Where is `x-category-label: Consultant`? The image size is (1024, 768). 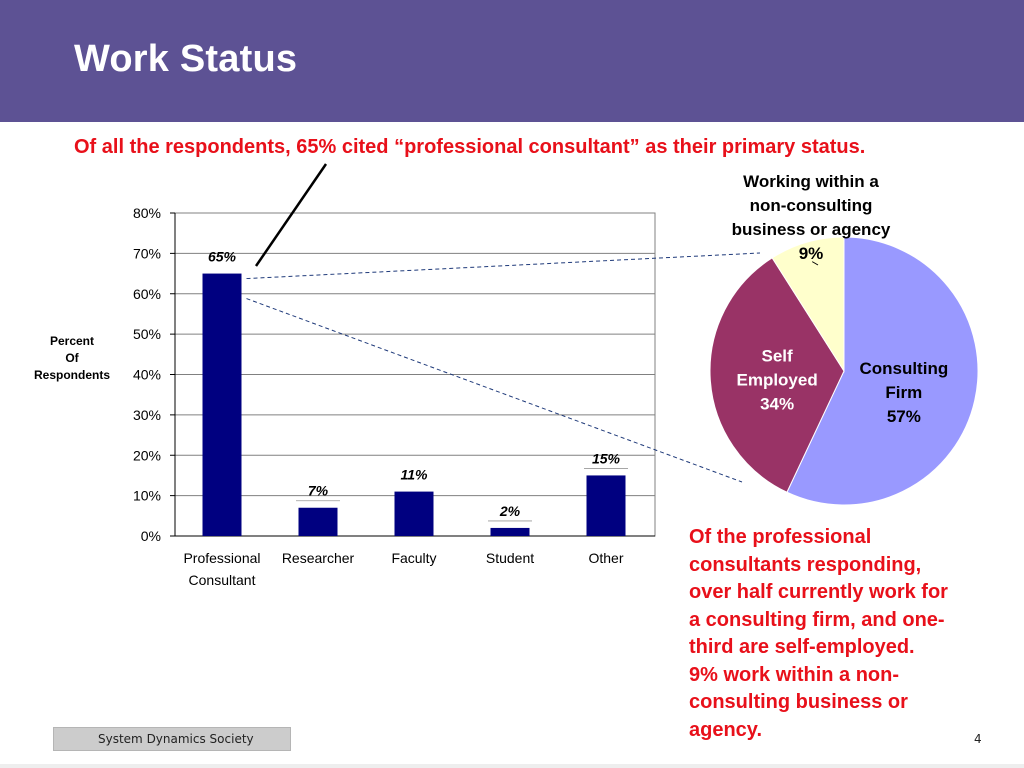
x-category-label: Consultant is located at coordinates (222, 580).